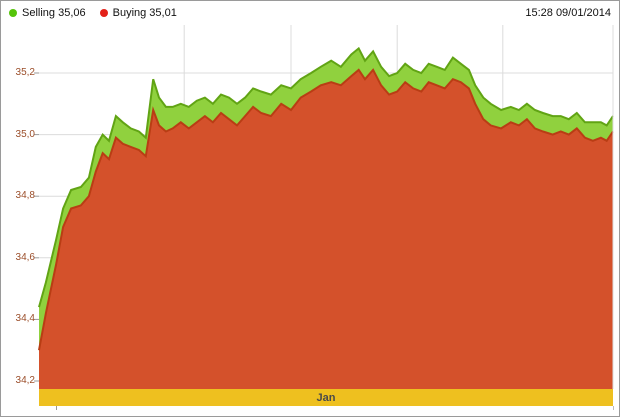  Describe the element at coordinates (54, 13) in the screenshot. I see `legend-label-selling: Selling 35,06` at that location.